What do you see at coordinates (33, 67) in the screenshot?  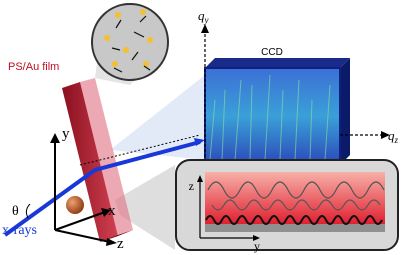 I see `film-label: PS/Au film` at bounding box center [33, 67].